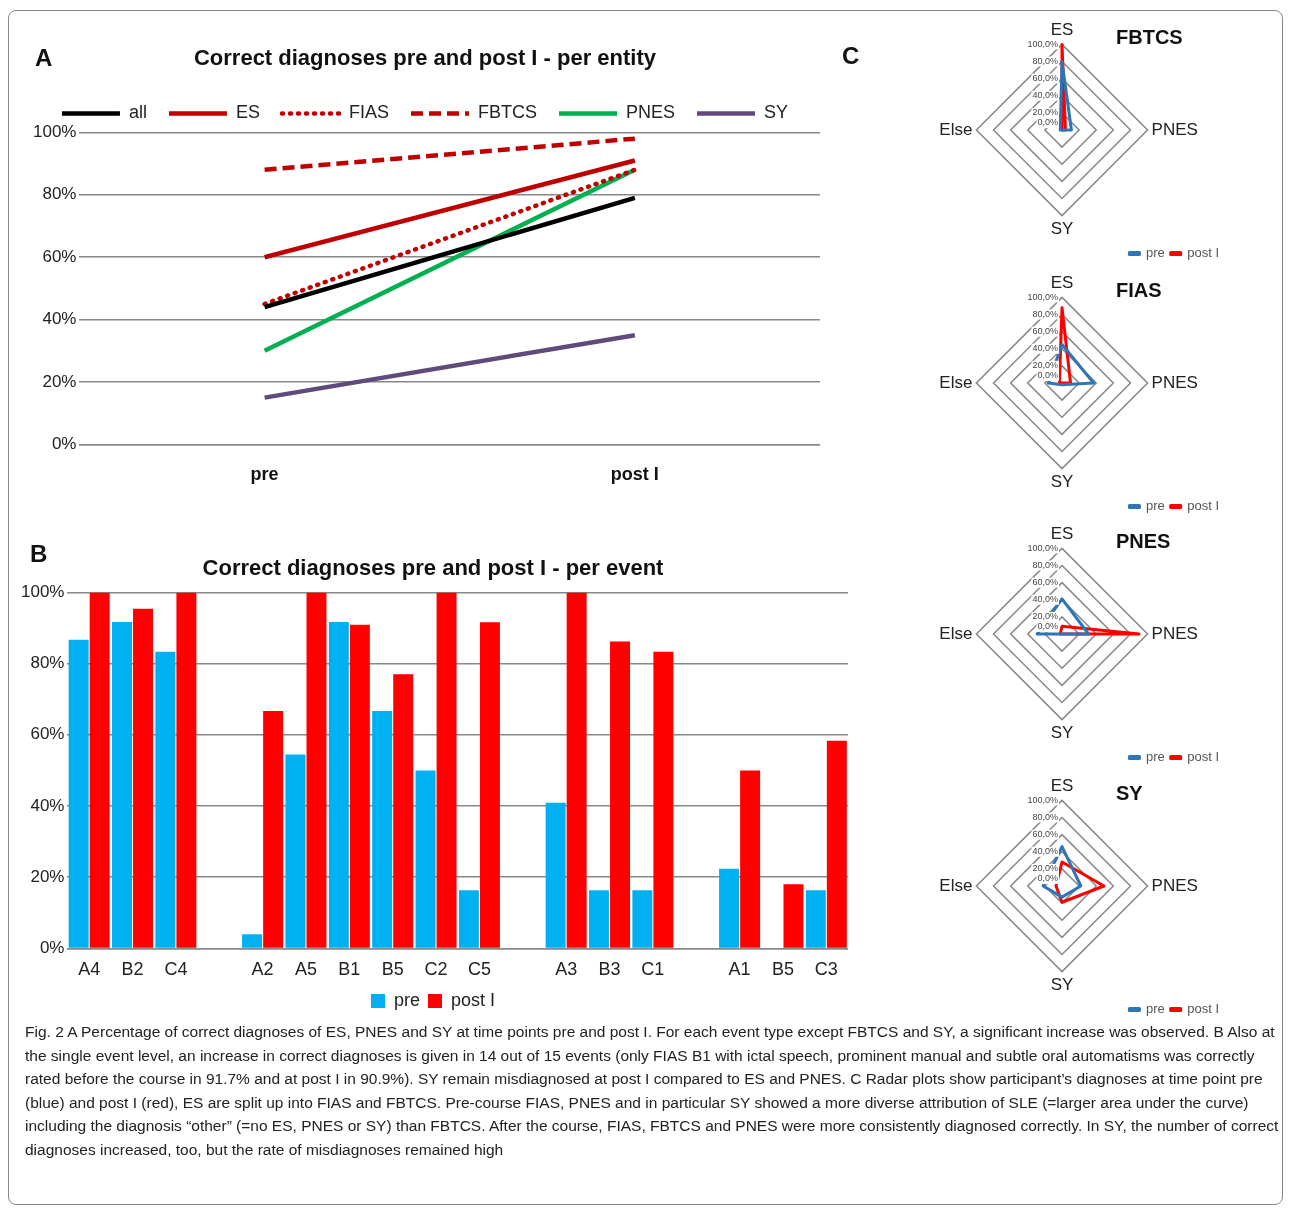 The height and width of the screenshot is (1211, 1293). Describe the element at coordinates (47, 734) in the screenshot. I see `y-tick-label: 60%` at that location.